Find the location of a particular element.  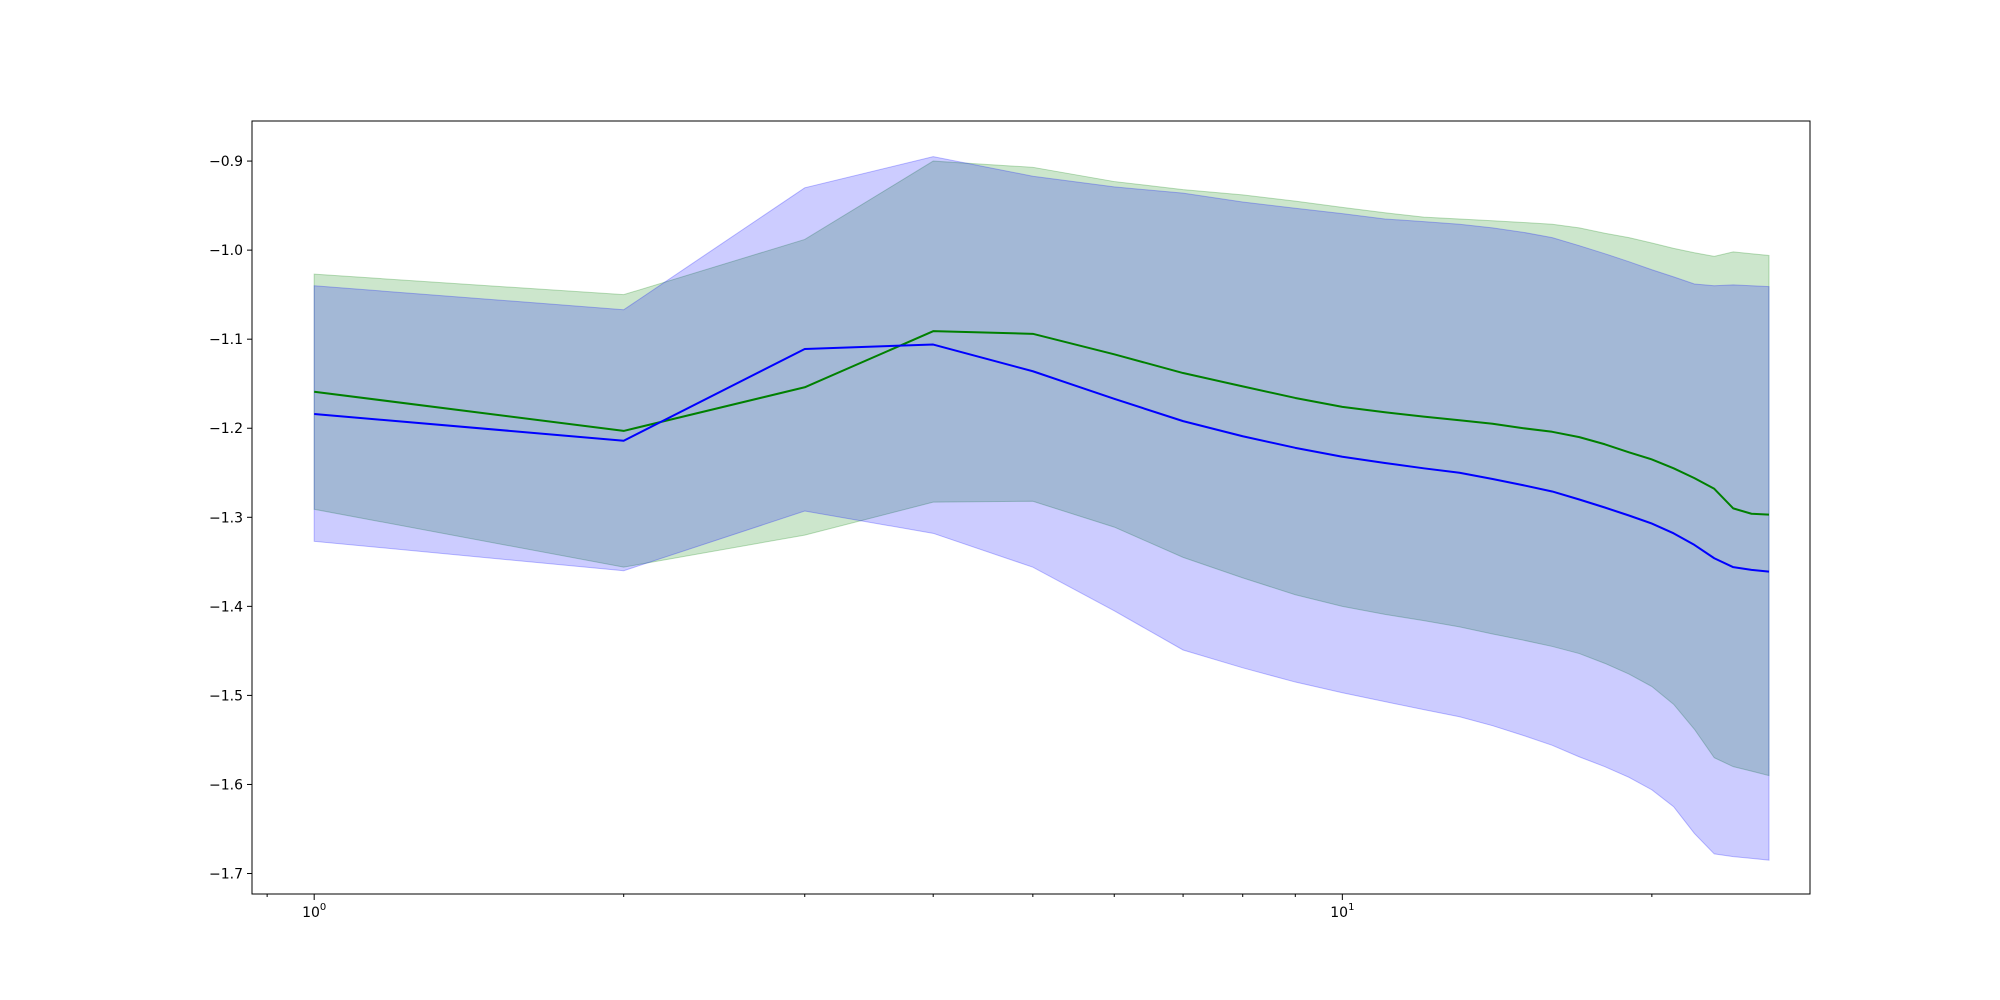

y-tick-label-4: −1.3 is located at coordinates (226, 518).